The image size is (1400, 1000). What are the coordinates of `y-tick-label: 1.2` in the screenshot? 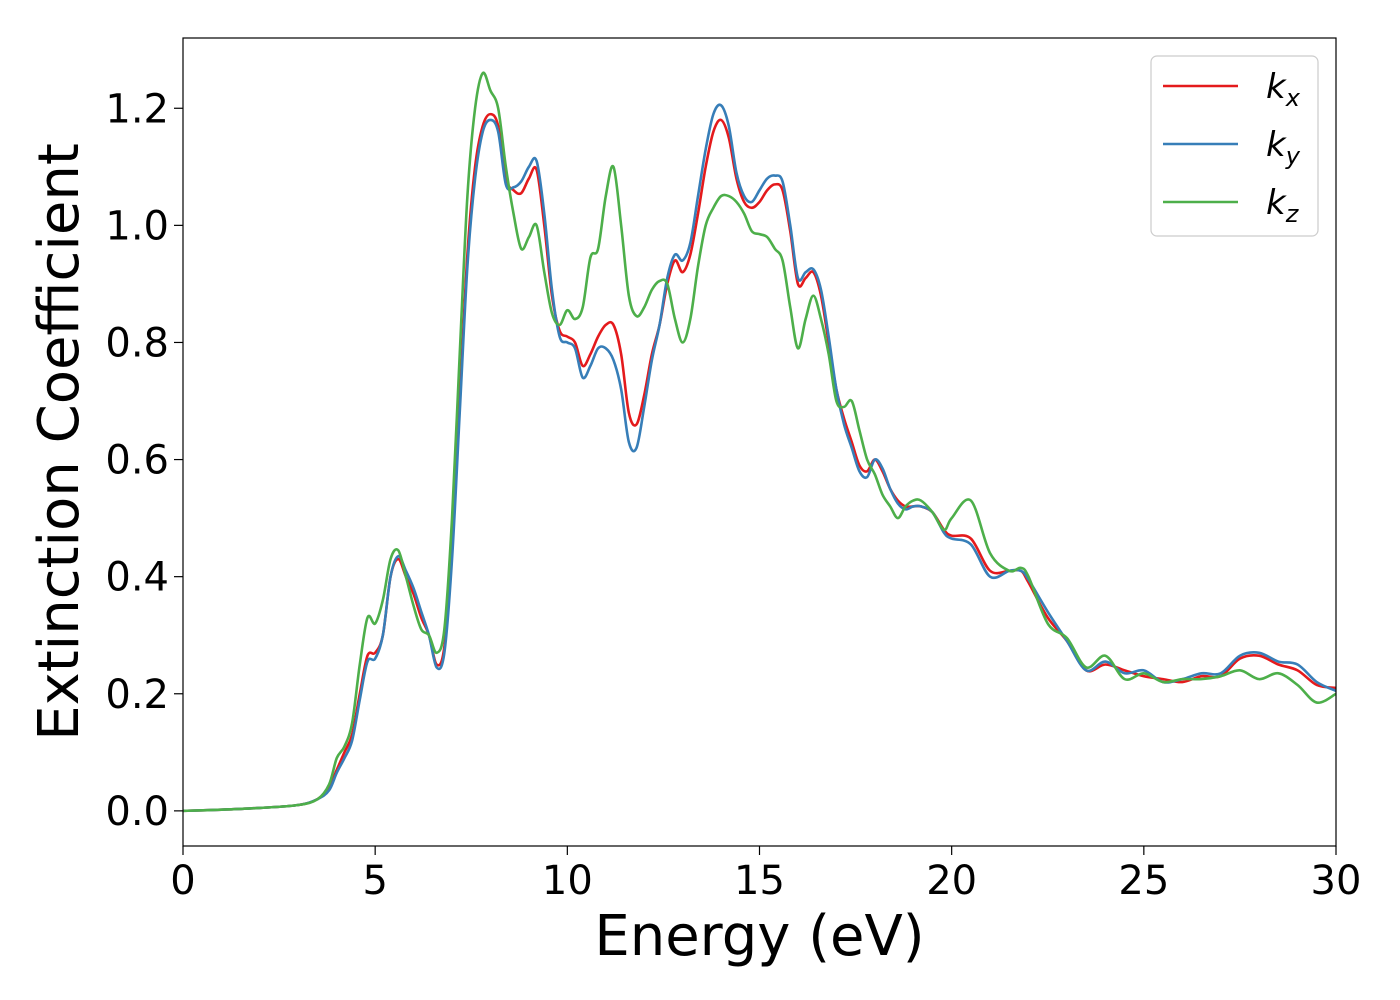 It's located at (137, 109).